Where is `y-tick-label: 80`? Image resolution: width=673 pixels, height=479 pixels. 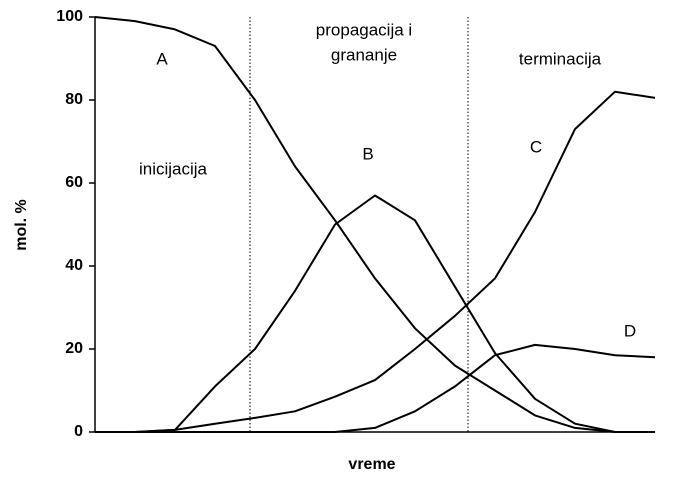
y-tick-label: 80 is located at coordinates (74, 99).